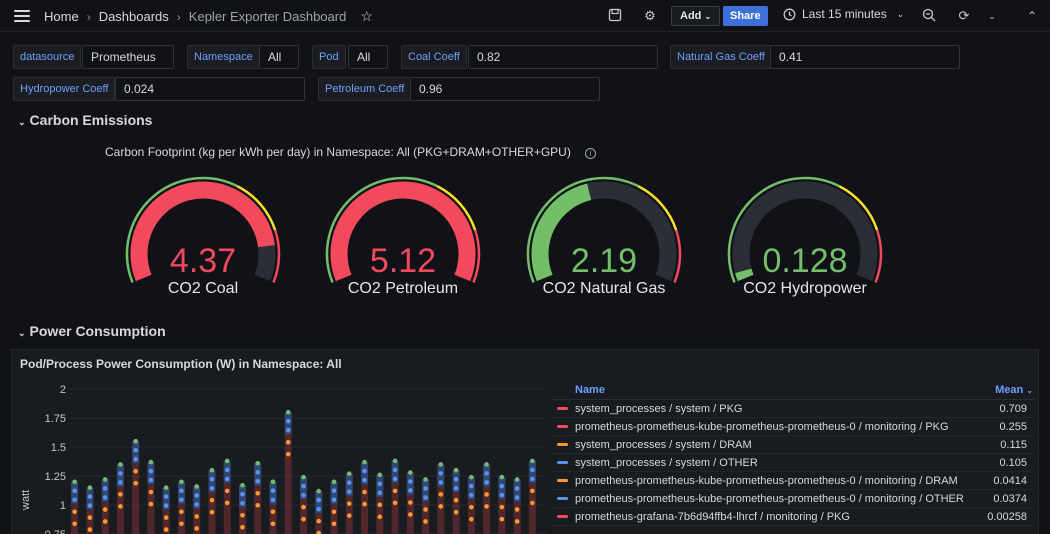 This screenshot has width=1050, height=534. I want to click on info-icon: i, so click(590, 153).